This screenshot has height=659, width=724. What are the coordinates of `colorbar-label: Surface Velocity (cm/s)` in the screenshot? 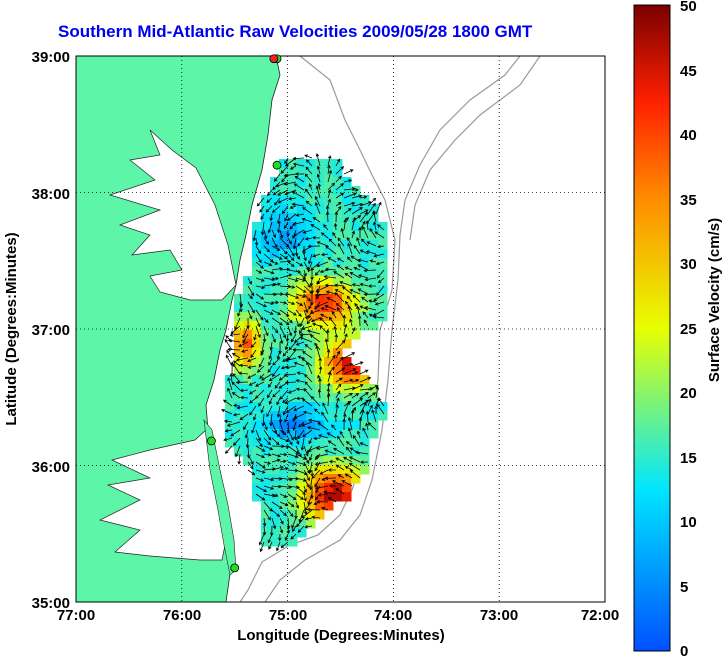 It's located at (714, 300).